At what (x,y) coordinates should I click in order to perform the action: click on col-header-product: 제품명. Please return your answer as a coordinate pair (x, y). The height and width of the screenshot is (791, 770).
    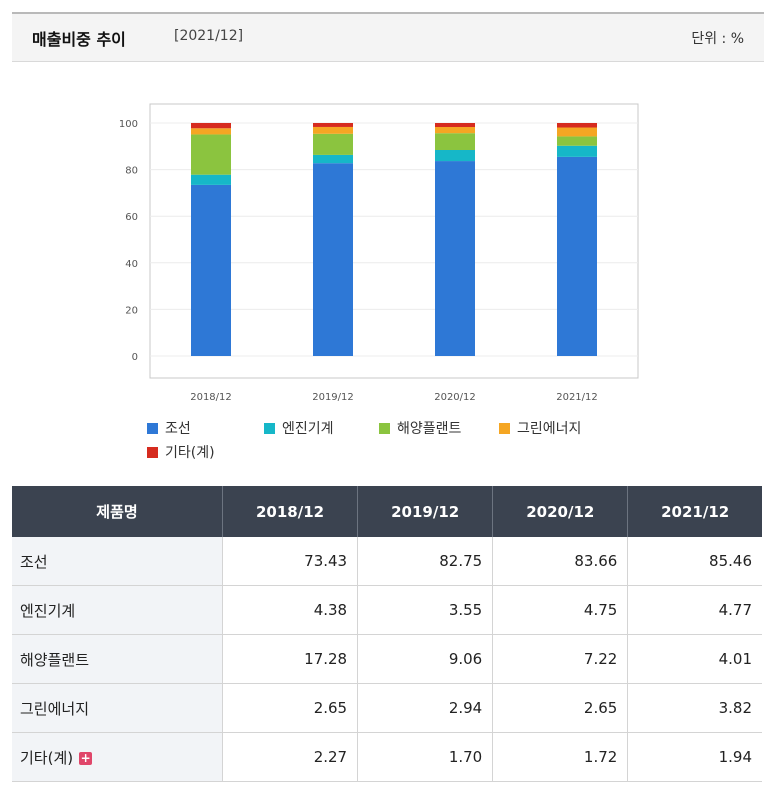
    Looking at the image, I should click on (117, 511).